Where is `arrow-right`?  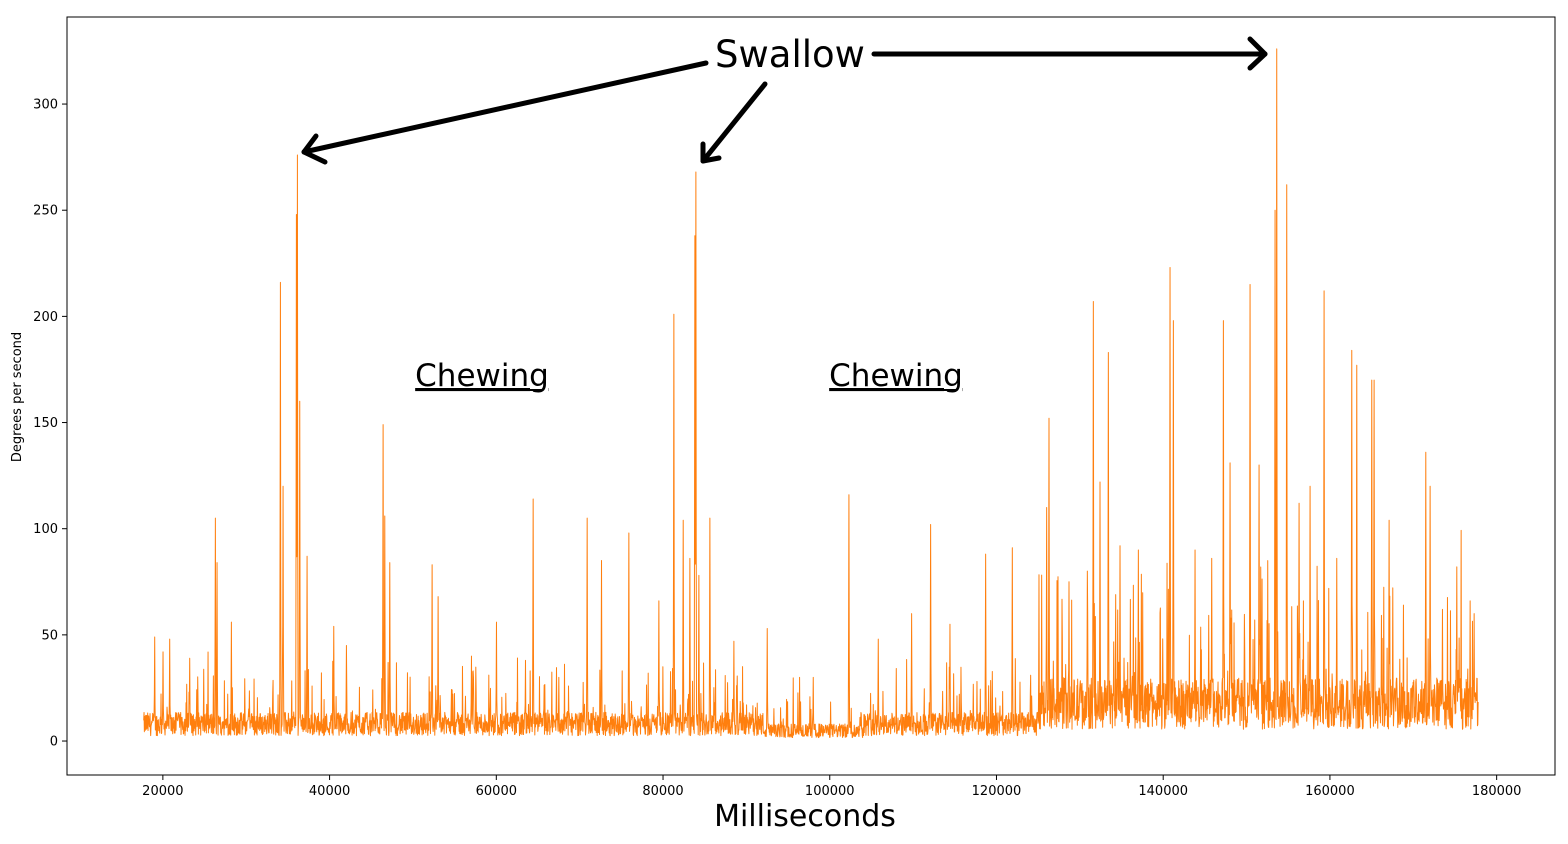 arrow-right is located at coordinates (1069, 53).